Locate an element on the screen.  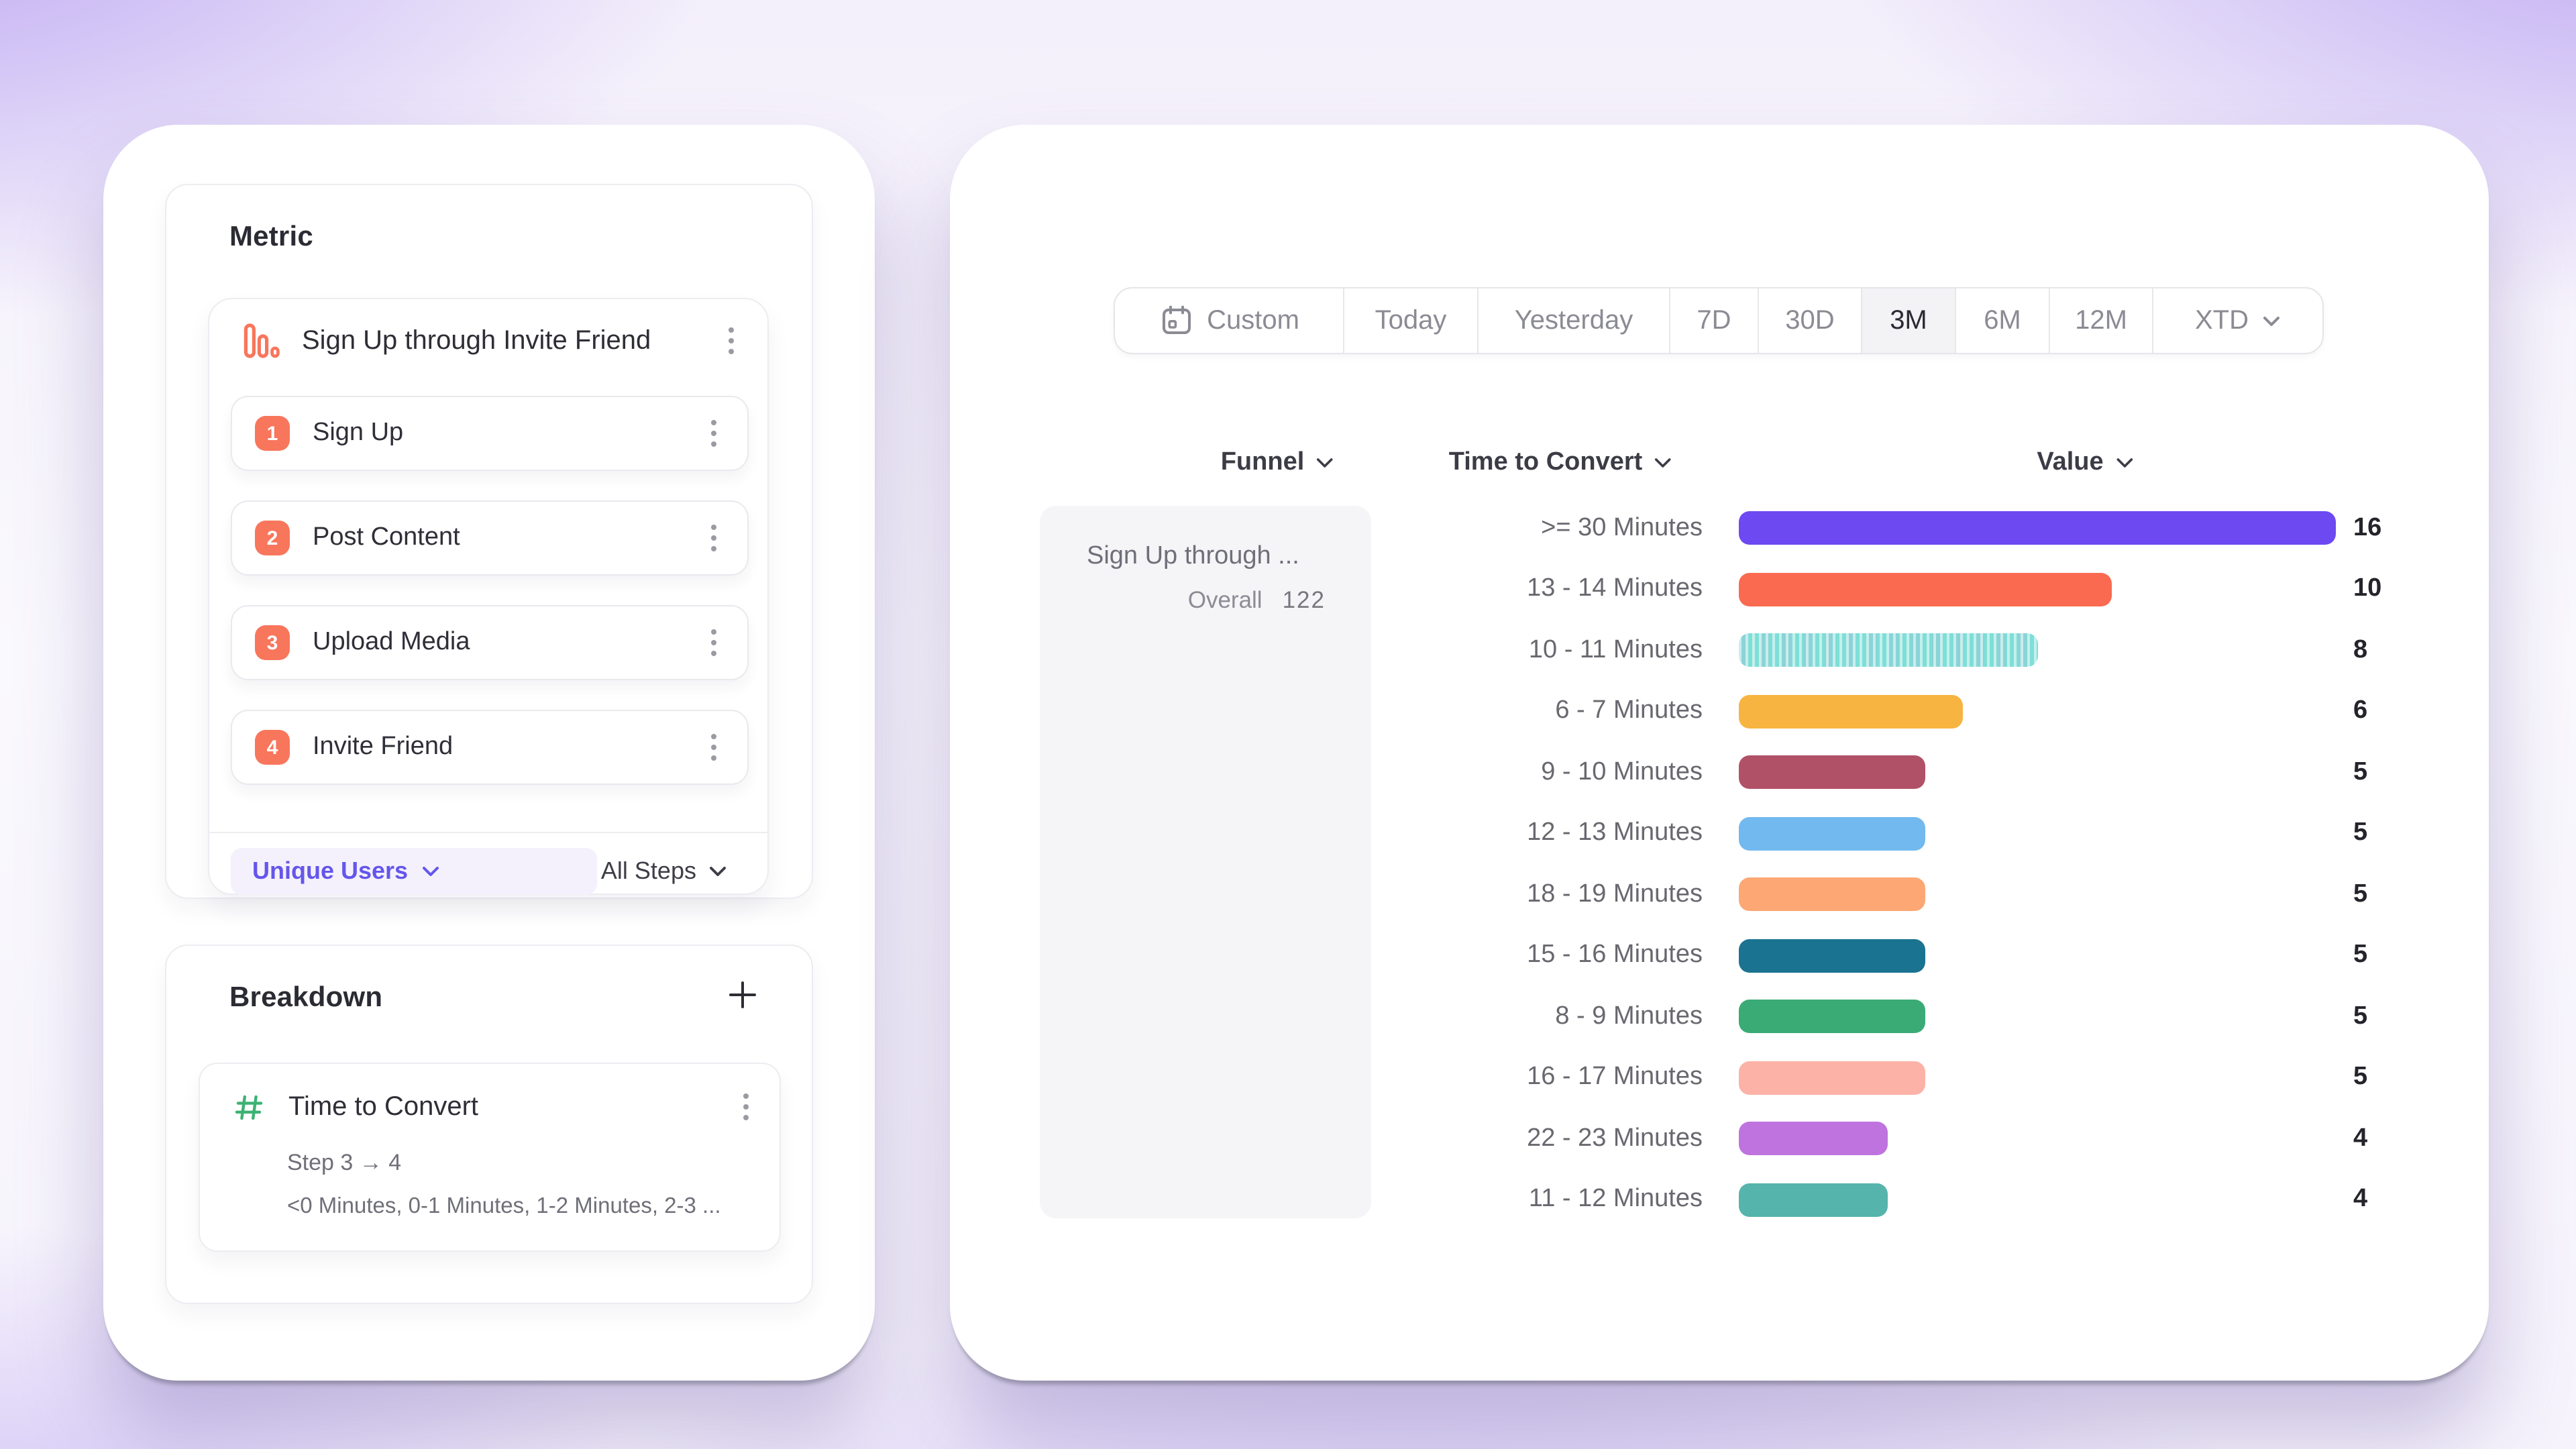
bar-value: 16 is located at coordinates (2367, 527).